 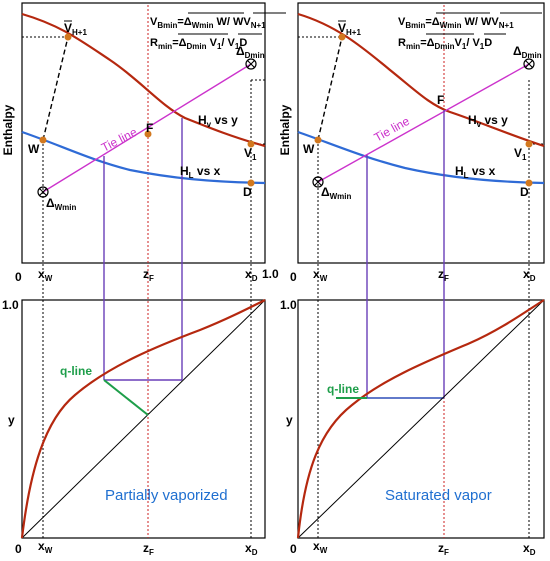 I want to click on left-zf-bottom: zF, so click(x=148, y=549).